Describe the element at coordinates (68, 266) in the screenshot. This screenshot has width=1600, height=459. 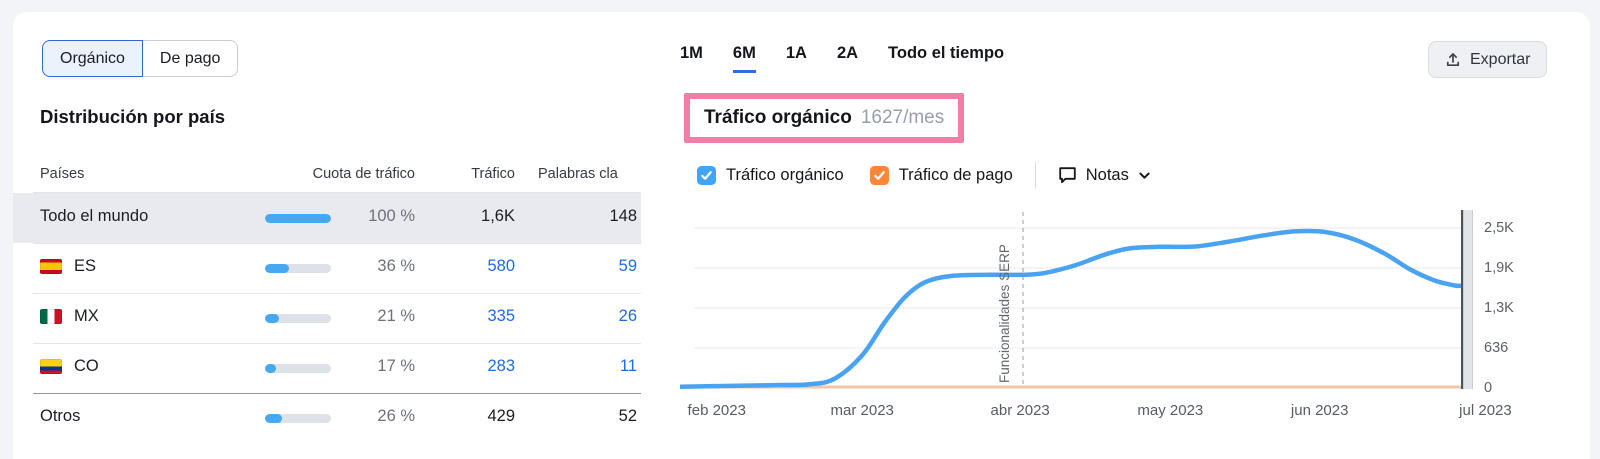
I see `country-cell: ES` at that location.